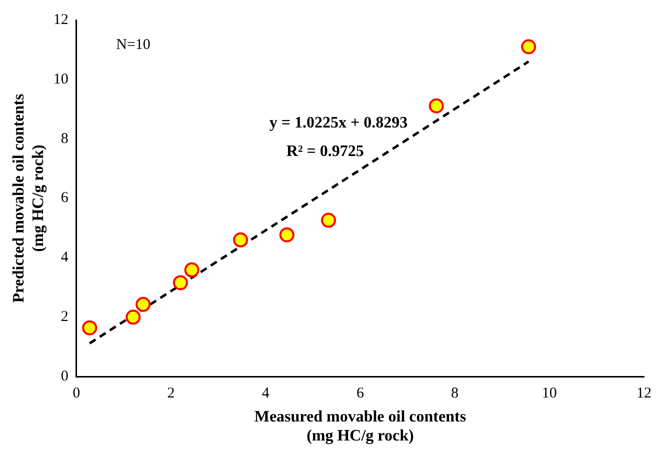 The width and height of the screenshot is (664, 458). Describe the element at coordinates (644, 394) in the screenshot. I see `x-tick-label: 12` at that location.